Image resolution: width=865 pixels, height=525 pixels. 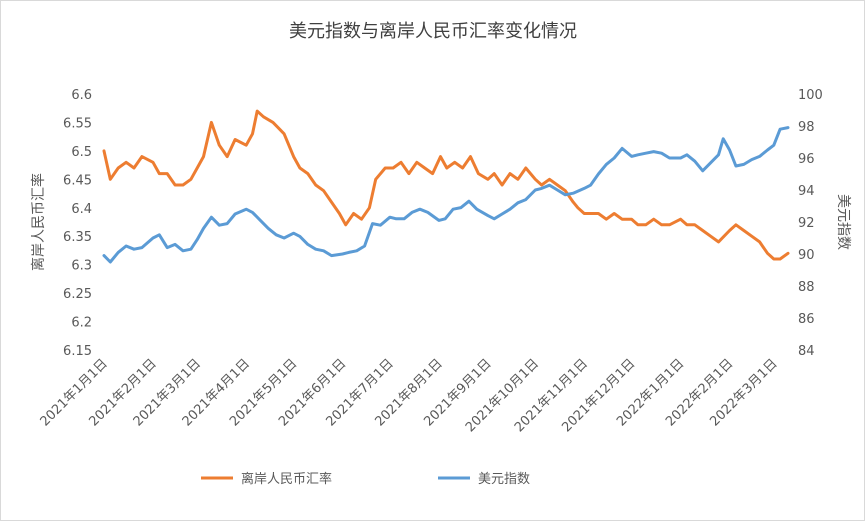 I want to click on y-right-tick-label: 94, so click(x=806, y=191).